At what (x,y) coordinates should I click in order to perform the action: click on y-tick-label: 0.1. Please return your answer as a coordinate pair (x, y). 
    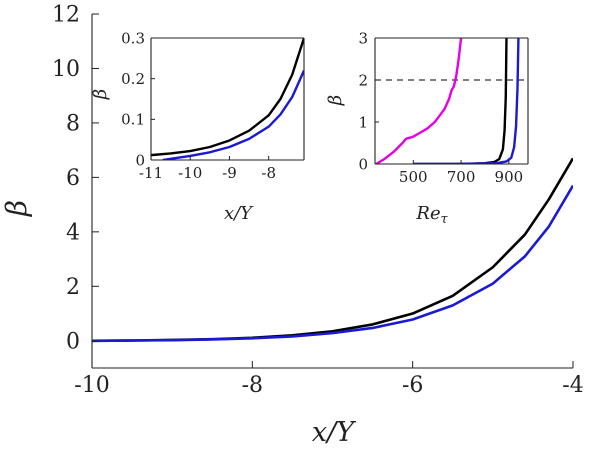
    Looking at the image, I should click on (133, 120).